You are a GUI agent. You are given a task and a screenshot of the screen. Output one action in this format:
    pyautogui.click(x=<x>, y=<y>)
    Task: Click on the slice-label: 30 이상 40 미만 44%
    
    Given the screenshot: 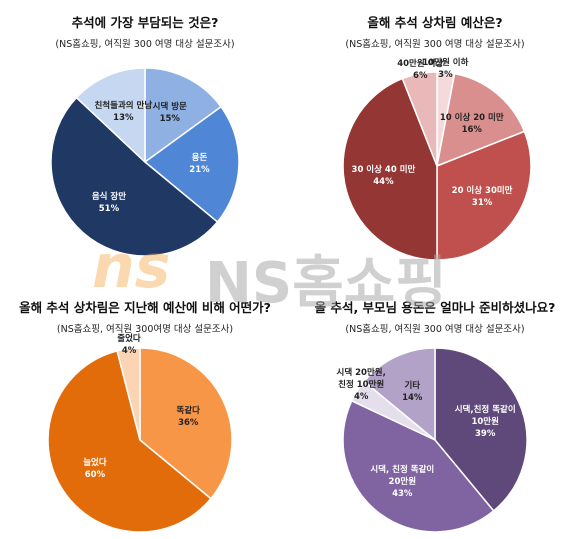 What is the action you would take?
    pyautogui.click(x=384, y=176)
    